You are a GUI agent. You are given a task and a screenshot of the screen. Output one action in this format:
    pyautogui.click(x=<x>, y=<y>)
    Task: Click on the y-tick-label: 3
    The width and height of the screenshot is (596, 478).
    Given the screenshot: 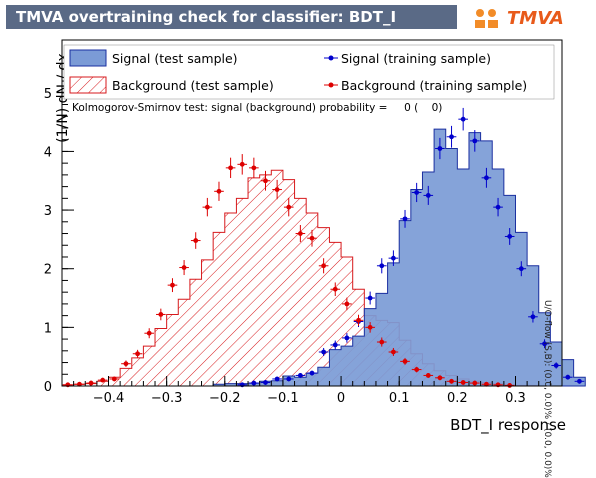 What is the action you would take?
    pyautogui.click(x=48, y=211)
    